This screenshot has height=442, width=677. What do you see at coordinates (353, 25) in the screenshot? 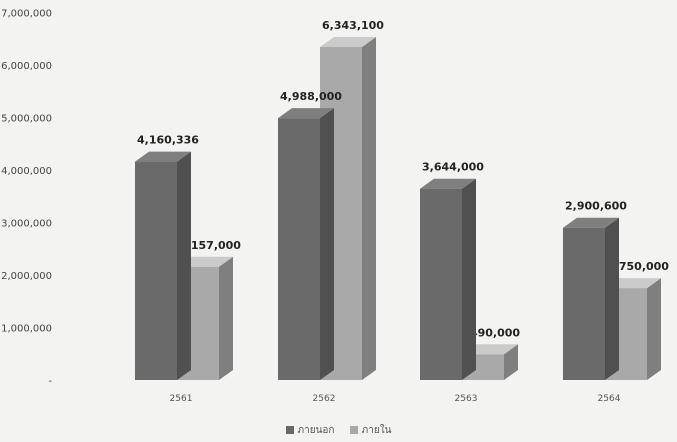
I see `data-label: 6,343,100` at bounding box center [353, 25].